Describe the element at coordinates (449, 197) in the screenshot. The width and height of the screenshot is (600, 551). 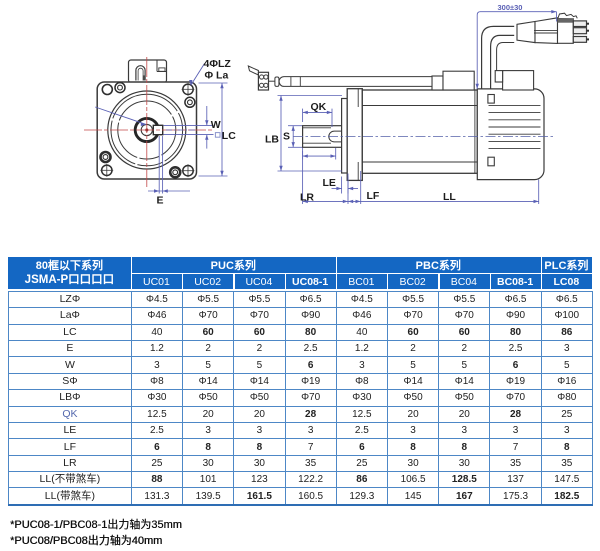
I see `svg-text: LL` at that location.